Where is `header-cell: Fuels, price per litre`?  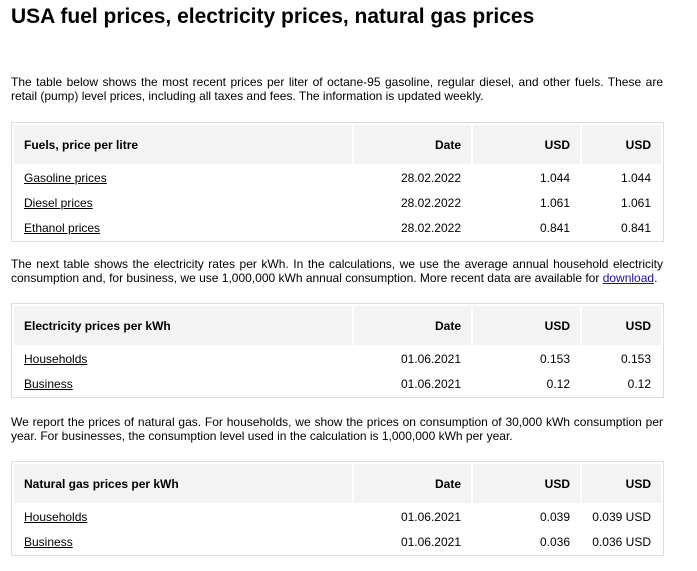 header-cell: Fuels, price per litre is located at coordinates (183, 144).